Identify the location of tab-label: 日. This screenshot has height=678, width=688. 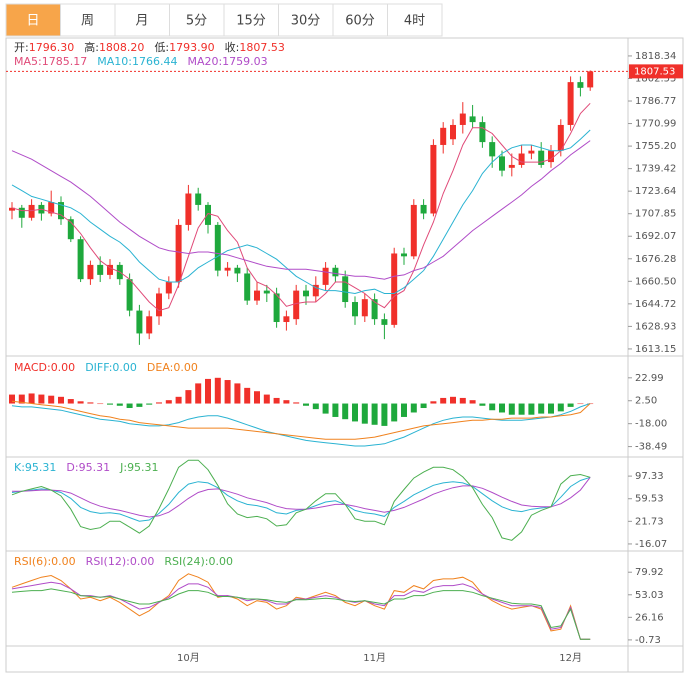
(32, 21).